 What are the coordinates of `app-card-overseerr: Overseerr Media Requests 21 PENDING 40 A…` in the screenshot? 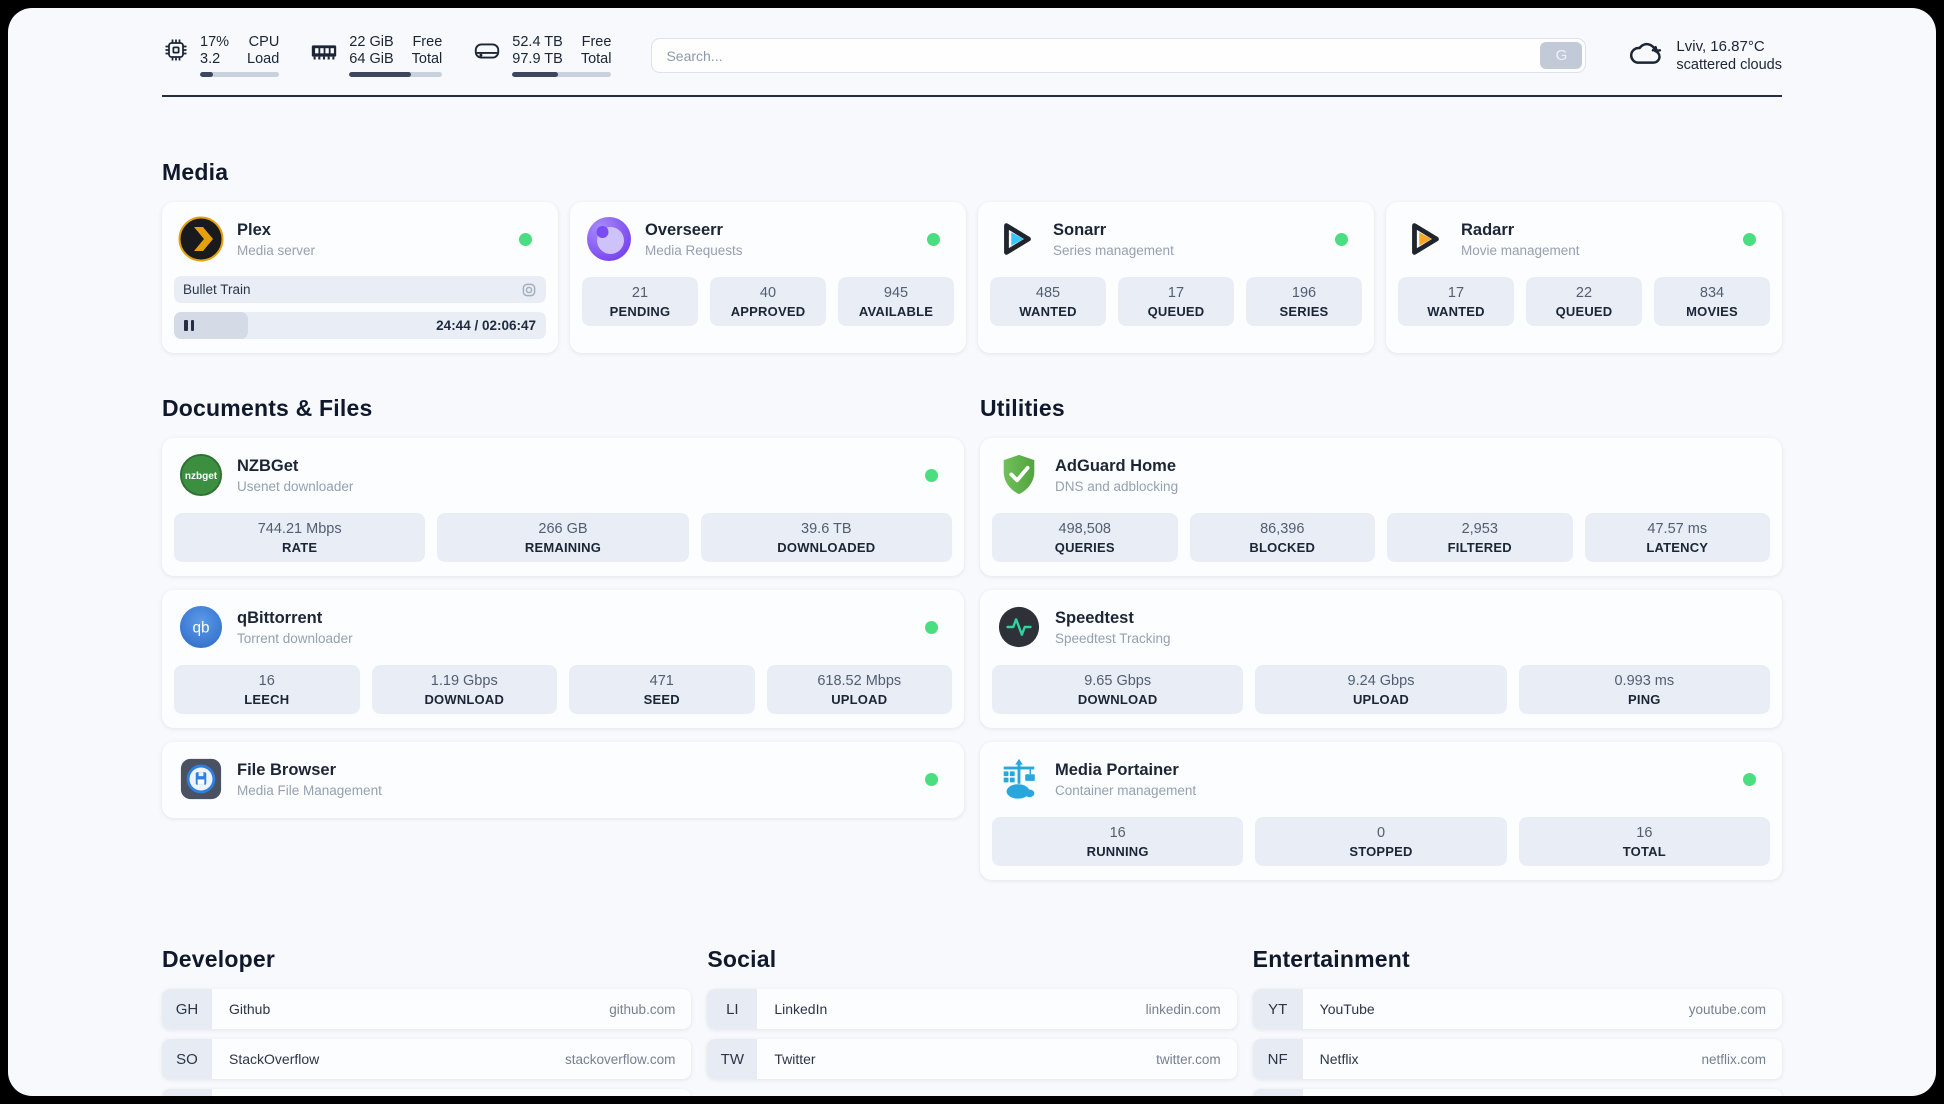 It's located at (768, 277).